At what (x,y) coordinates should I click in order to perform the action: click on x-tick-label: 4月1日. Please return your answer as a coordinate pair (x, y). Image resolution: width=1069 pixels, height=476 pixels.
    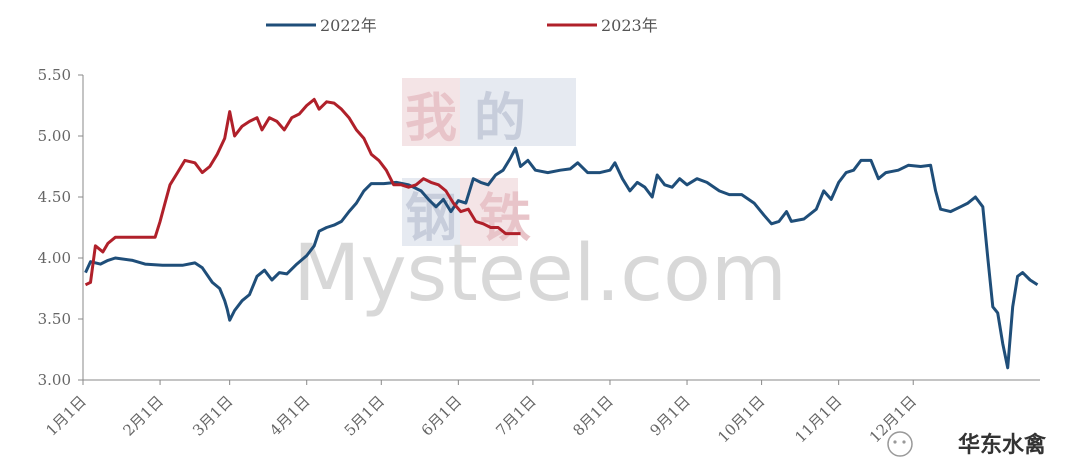
    Looking at the image, I should click on (289, 415).